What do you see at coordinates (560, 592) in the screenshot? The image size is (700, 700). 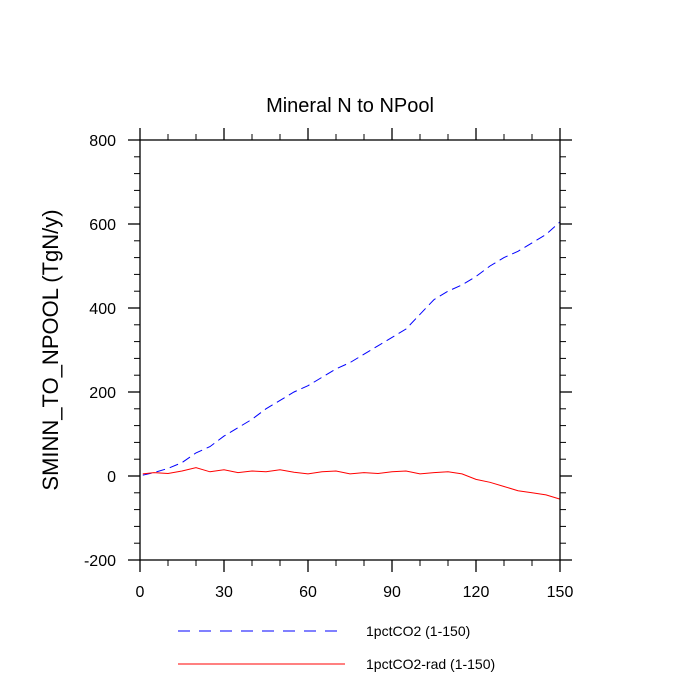 I see `x-tick-label: 150` at bounding box center [560, 592].